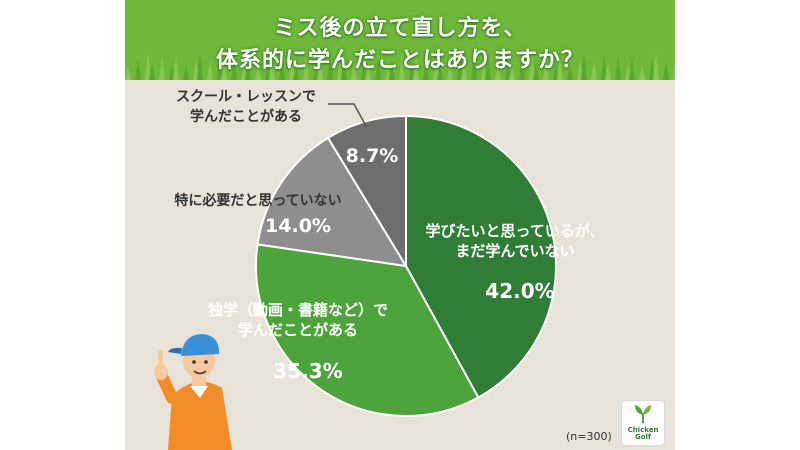 This screenshot has height=450, width=800. I want to click on chicken-golf-logo: Chicken Golf, so click(643, 423).